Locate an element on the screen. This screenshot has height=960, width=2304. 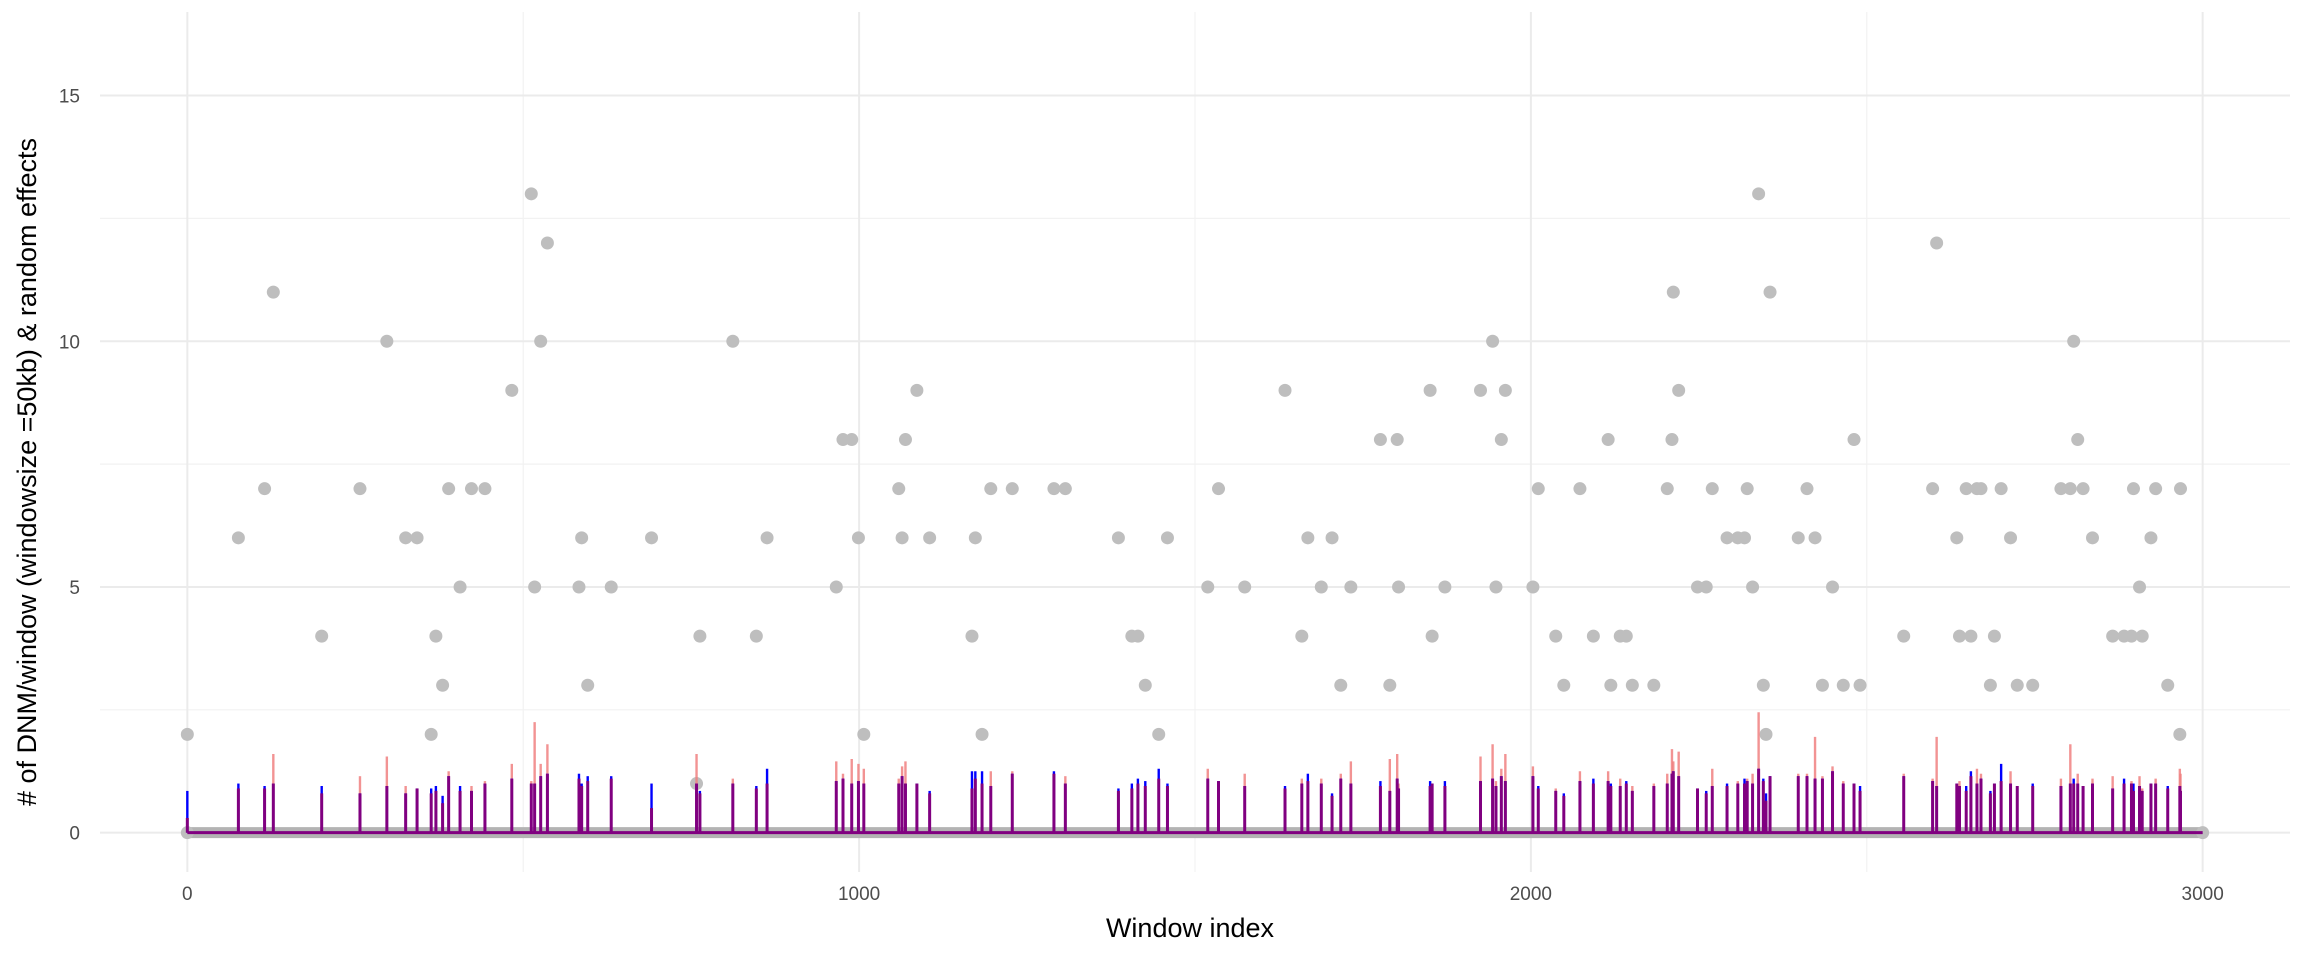
y-tick-label: 5 is located at coordinates (74, 588).